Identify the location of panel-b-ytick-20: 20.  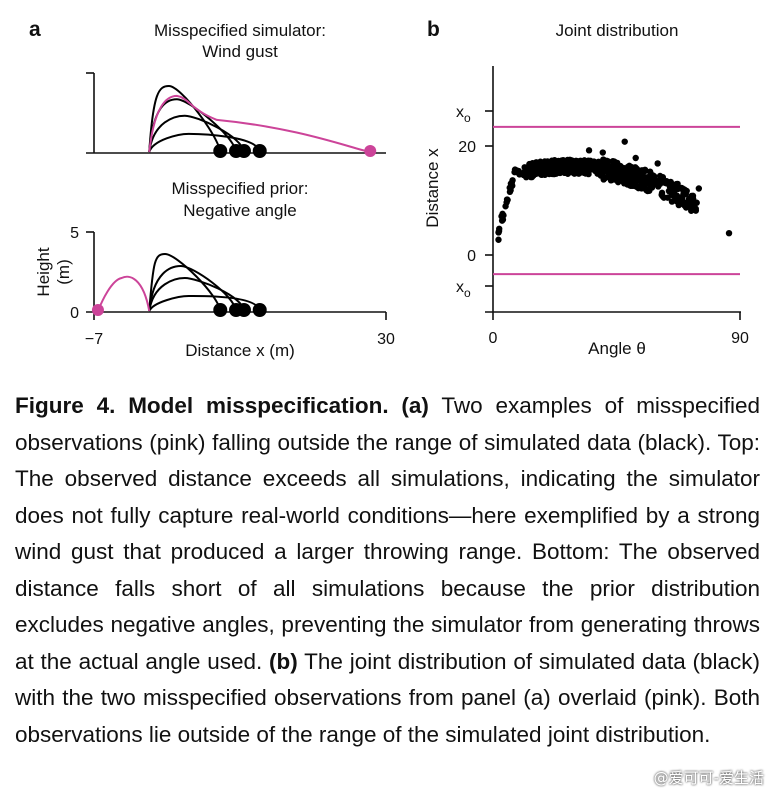
(467, 147).